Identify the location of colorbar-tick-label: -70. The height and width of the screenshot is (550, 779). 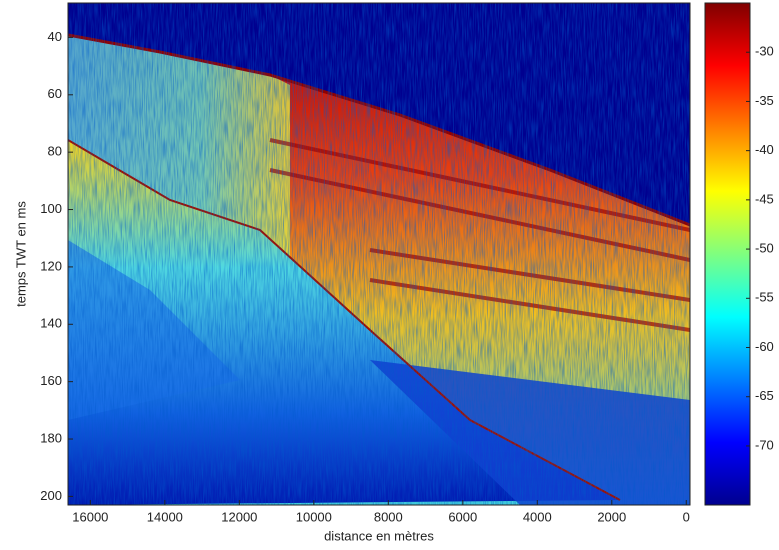
(764, 444).